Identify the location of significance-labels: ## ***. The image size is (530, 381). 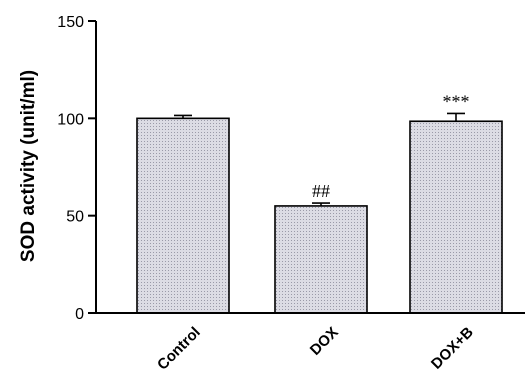
(391, 146).